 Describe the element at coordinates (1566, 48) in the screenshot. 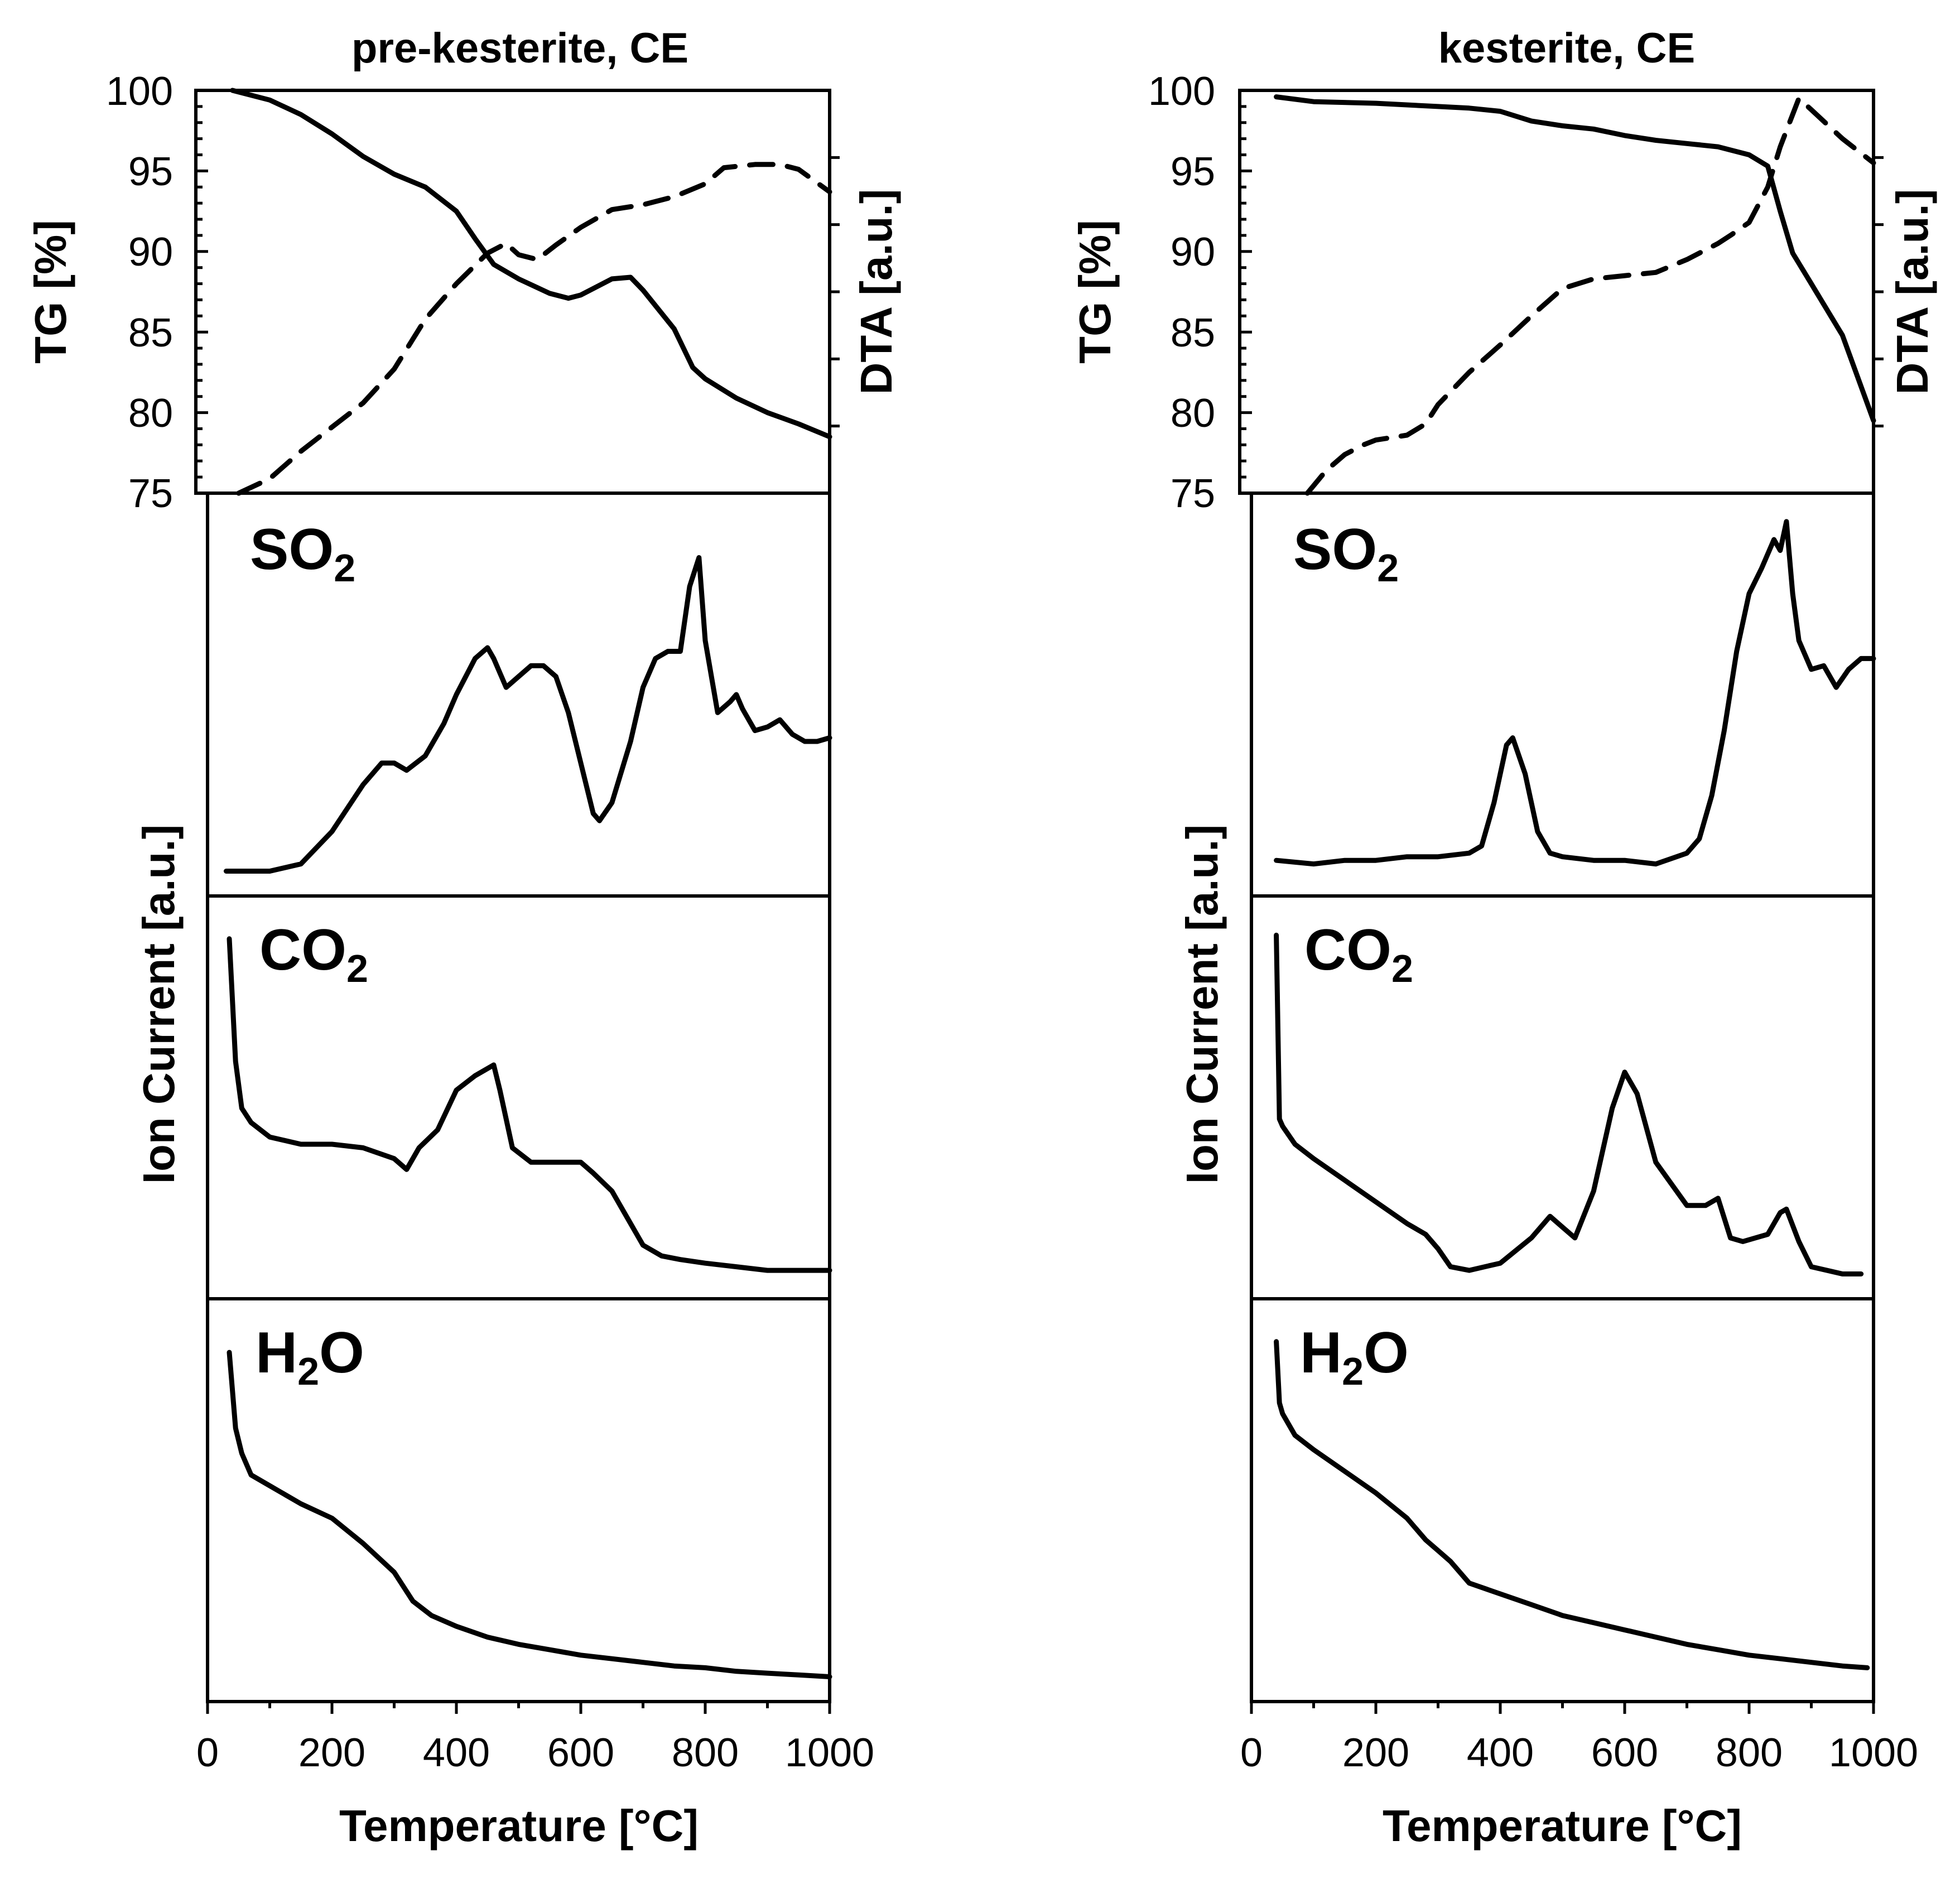

I see `chart-title: kesterite, CE` at that location.